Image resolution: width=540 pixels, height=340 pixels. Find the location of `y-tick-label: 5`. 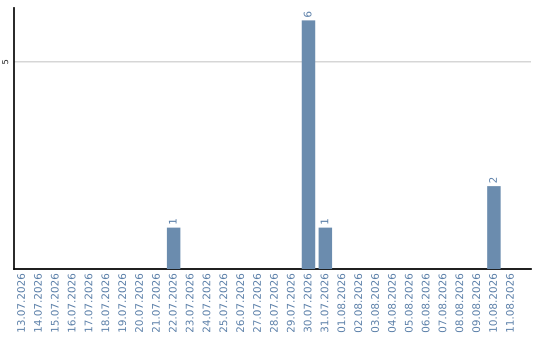

y-tick-label: 5 is located at coordinates (5, 62).